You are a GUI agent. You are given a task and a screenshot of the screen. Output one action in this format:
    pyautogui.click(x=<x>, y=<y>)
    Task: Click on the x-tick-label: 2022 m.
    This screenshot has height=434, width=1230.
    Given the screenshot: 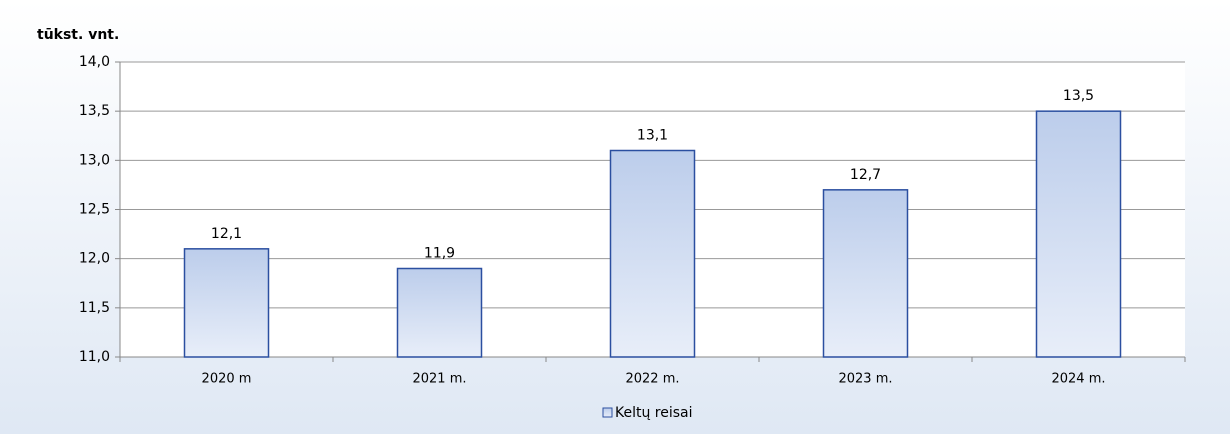 What is the action you would take?
    pyautogui.click(x=652, y=379)
    